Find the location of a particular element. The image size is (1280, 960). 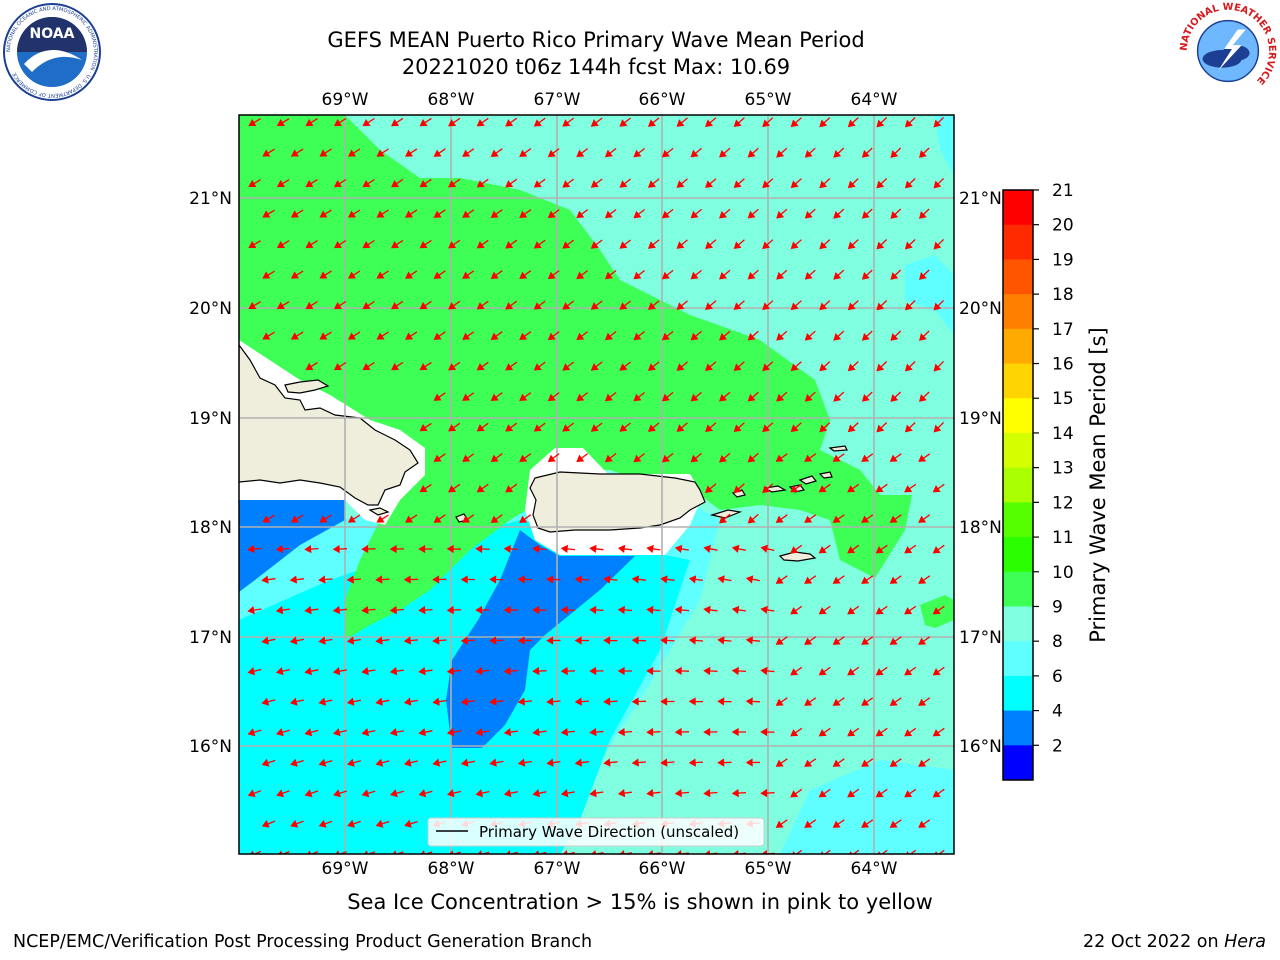

land-tortola is located at coordinates (808, 480).